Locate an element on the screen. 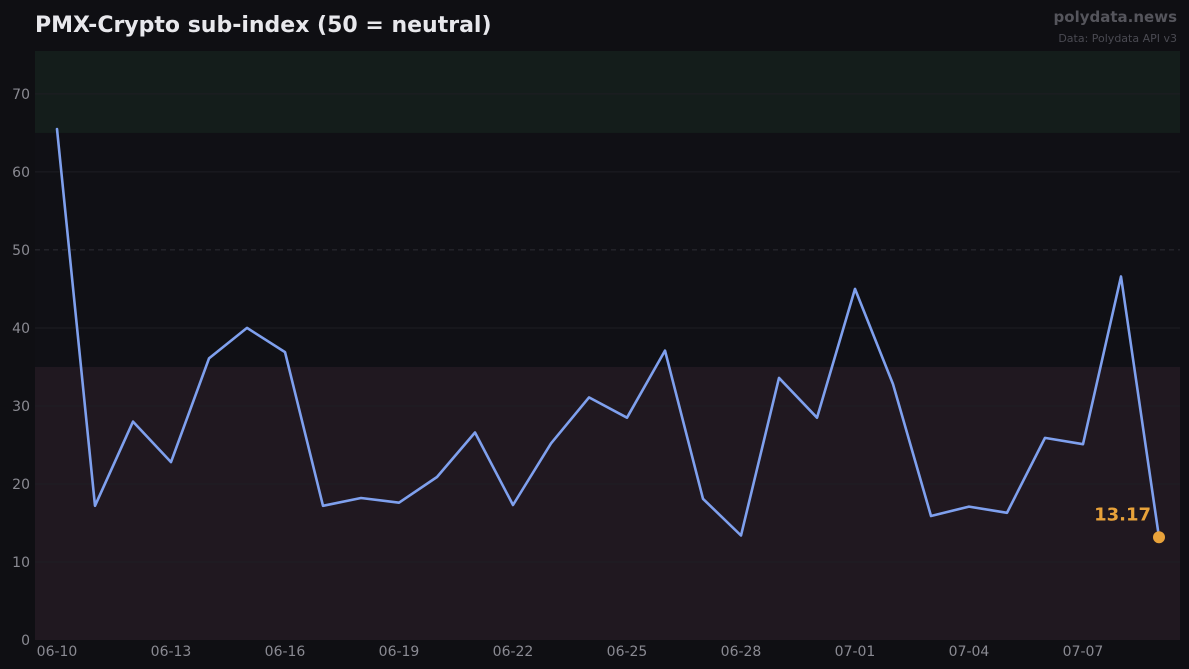 This screenshot has height=669, width=1189. upper-zone-band is located at coordinates (607, 92).